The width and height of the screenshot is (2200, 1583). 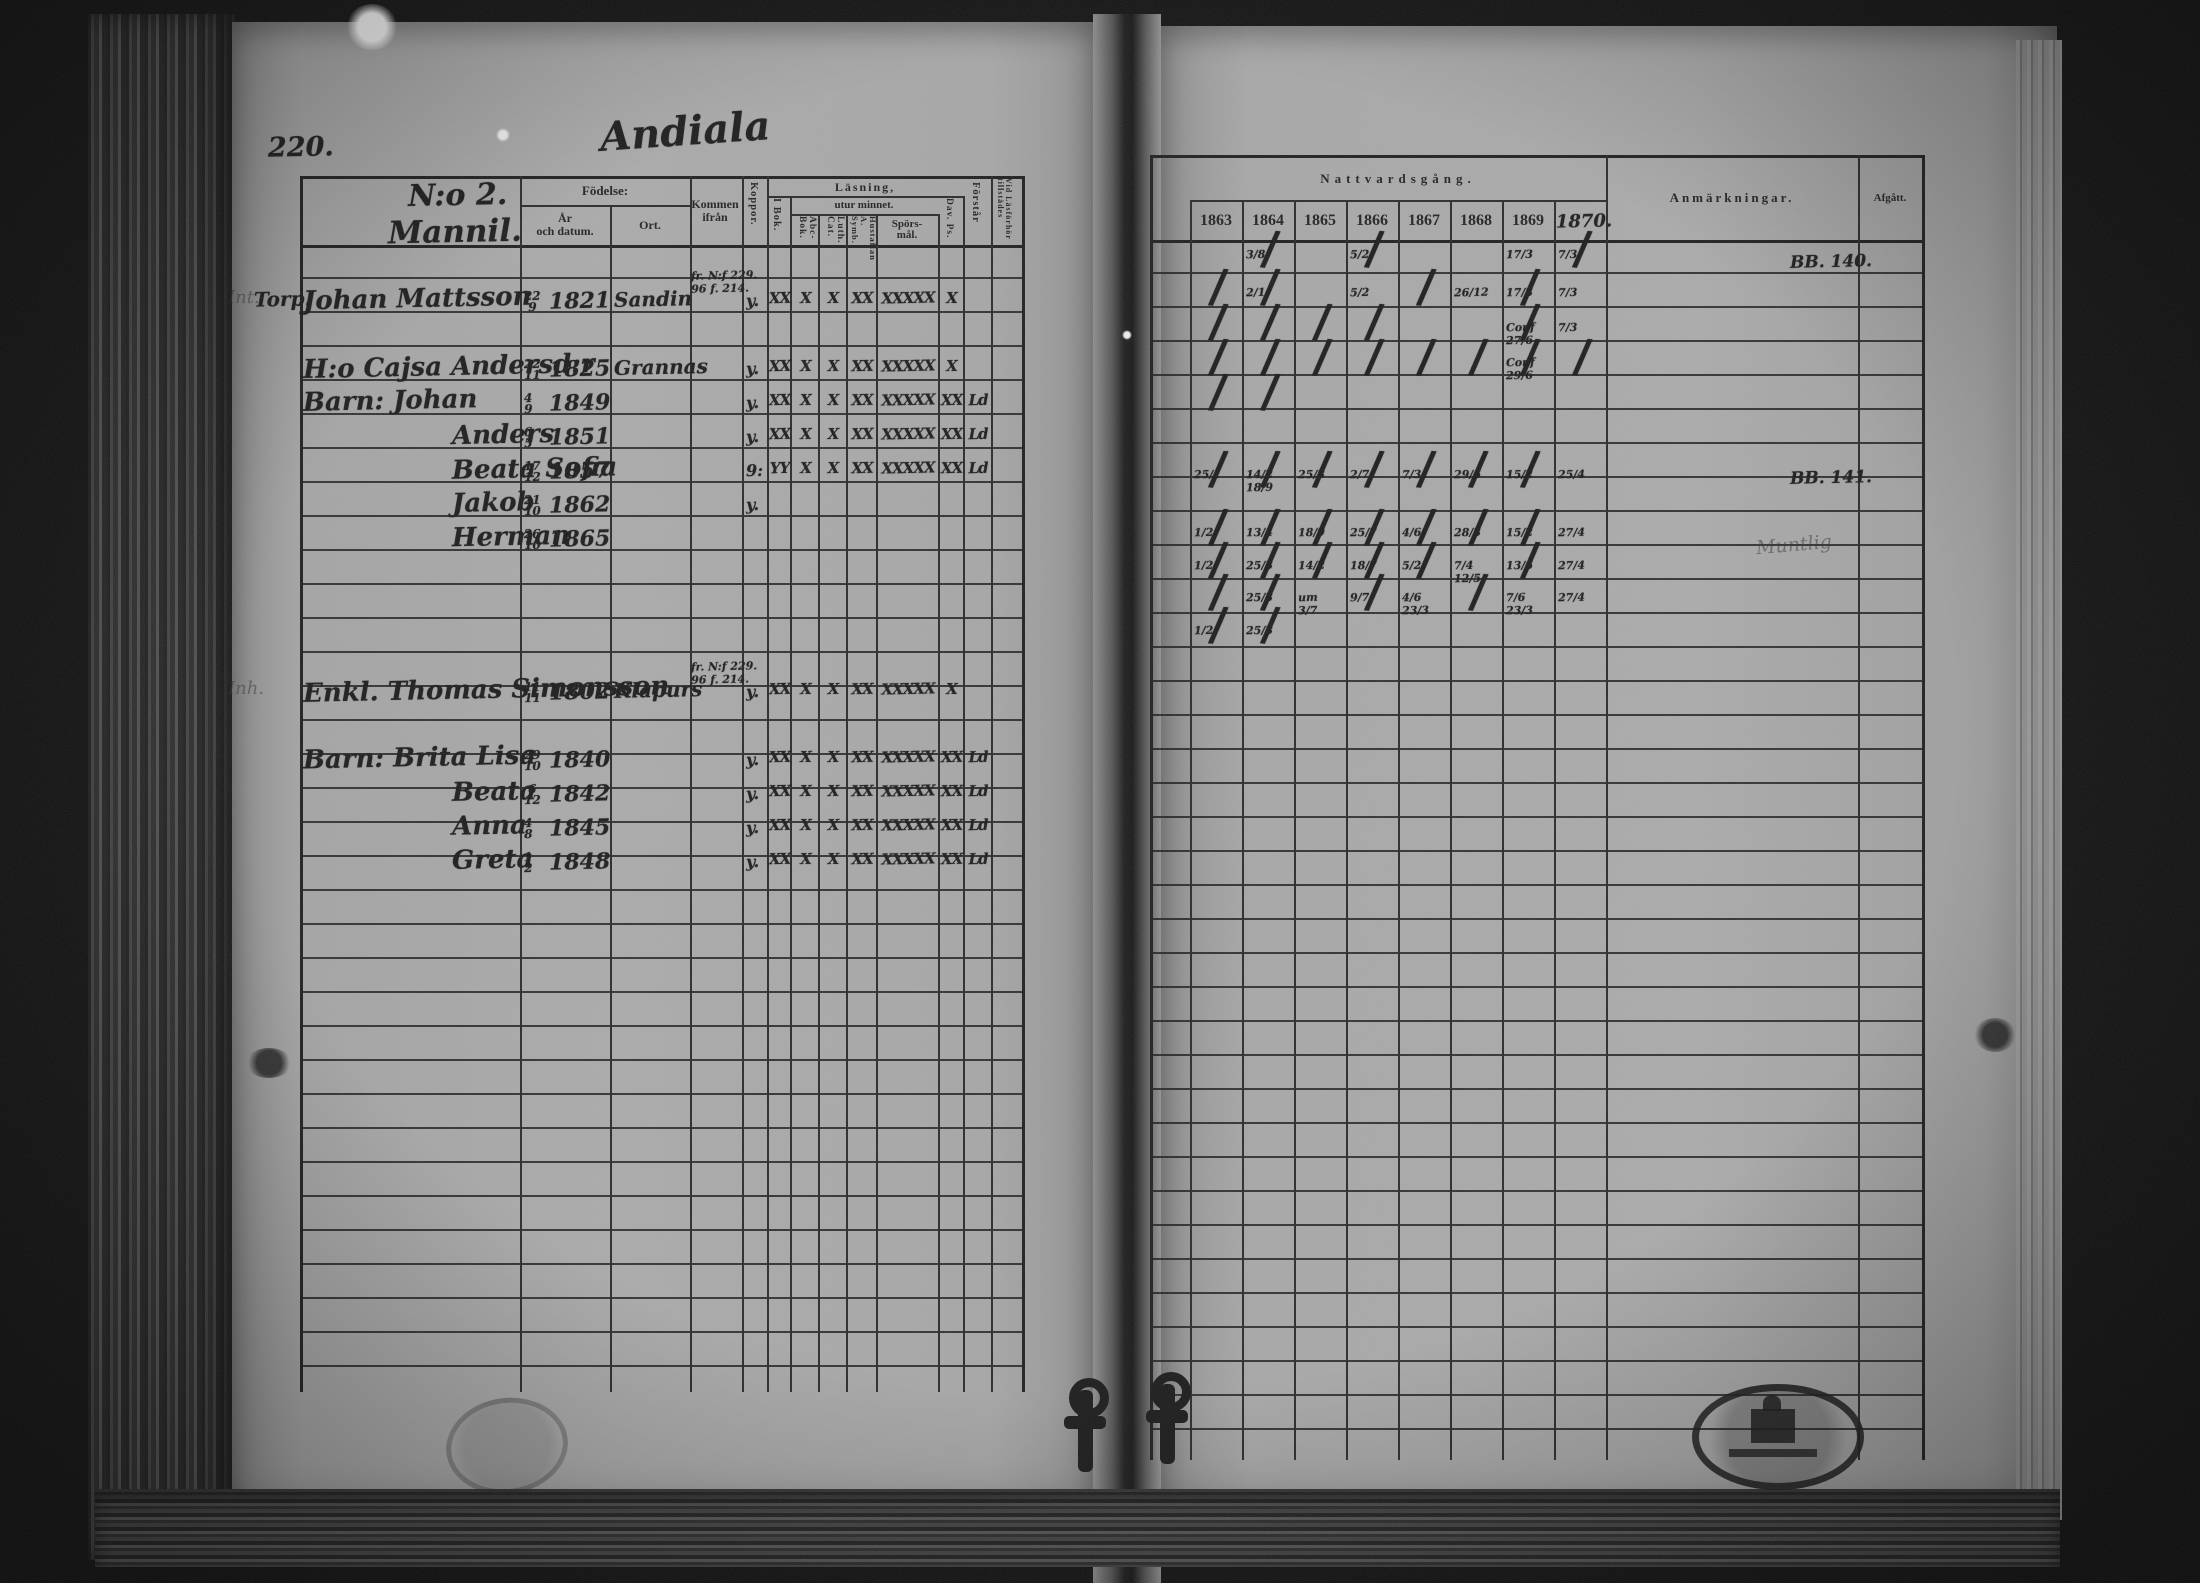 I want to click on header-koppor: Koppor., so click(x=753, y=204).